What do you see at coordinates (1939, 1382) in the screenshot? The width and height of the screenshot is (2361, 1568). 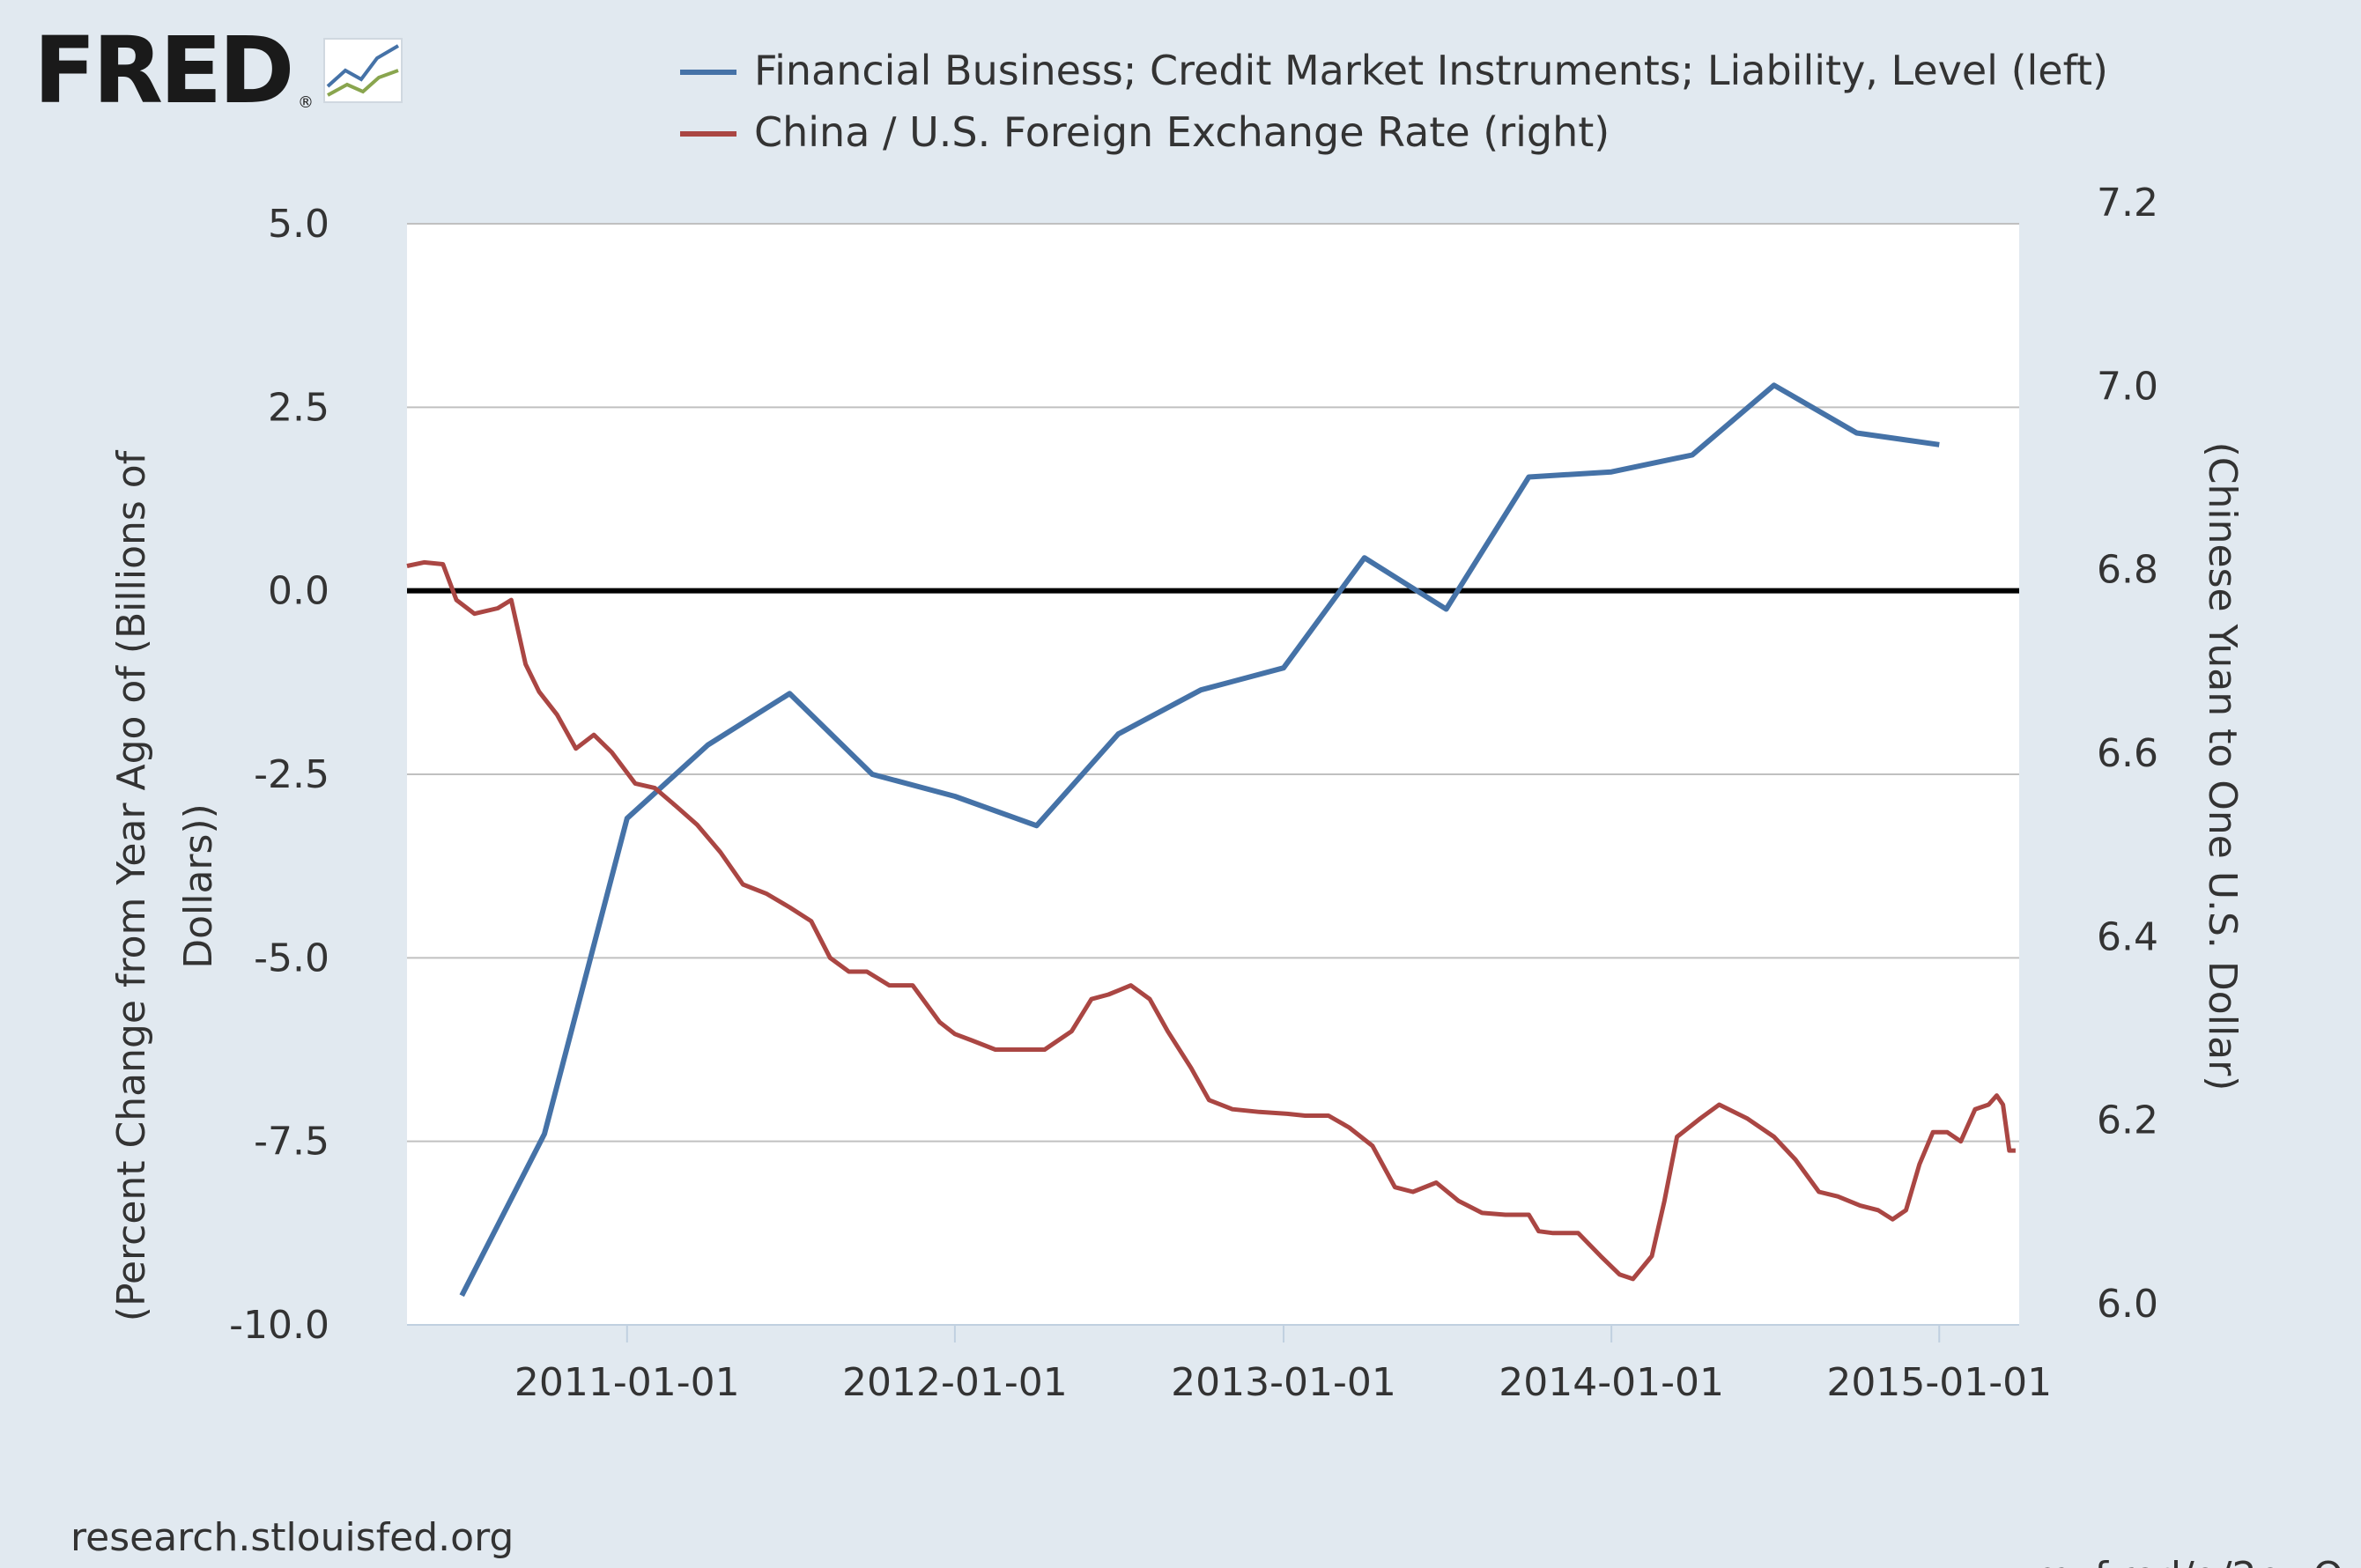 I see `x-axis-tick-label: 2015-01-01` at bounding box center [1939, 1382].